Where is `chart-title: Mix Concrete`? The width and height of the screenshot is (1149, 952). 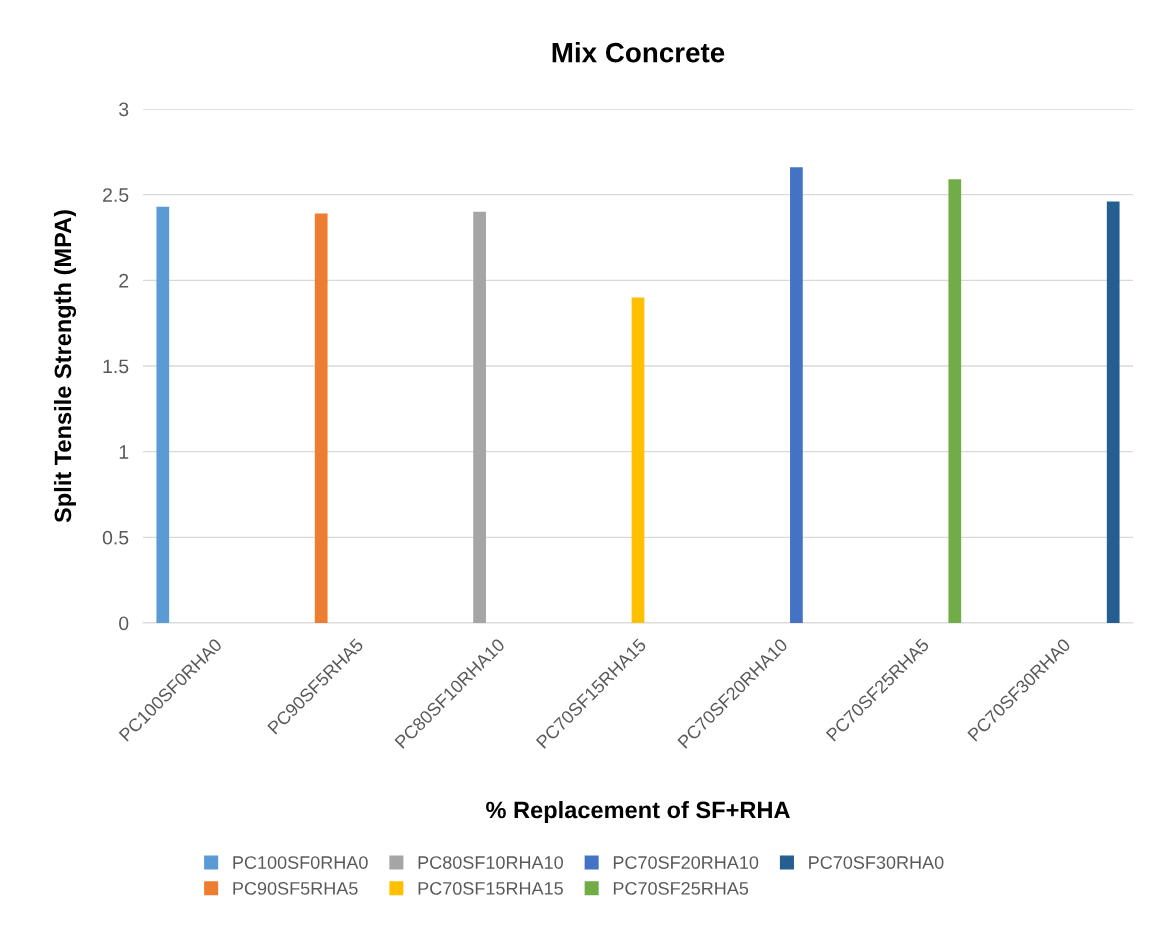
chart-title: Mix Concrete is located at coordinates (638, 52).